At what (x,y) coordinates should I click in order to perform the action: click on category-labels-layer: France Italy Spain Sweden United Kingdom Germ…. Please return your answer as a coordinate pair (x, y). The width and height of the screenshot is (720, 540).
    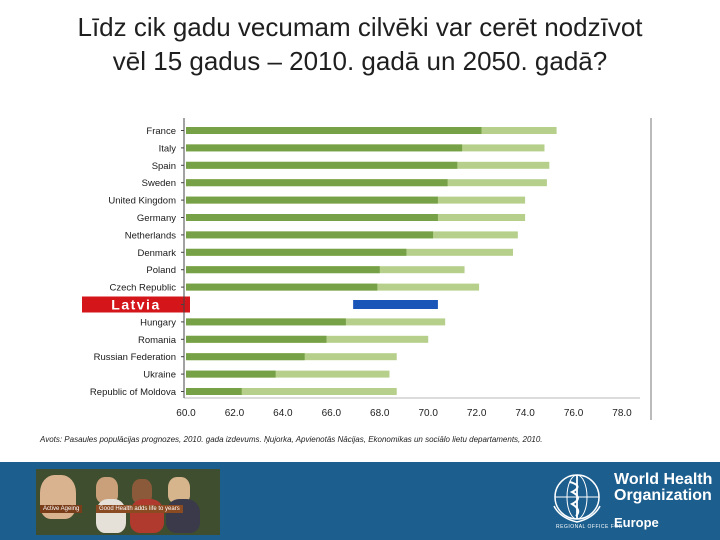
    Looking at the image, I should click on (136, 262).